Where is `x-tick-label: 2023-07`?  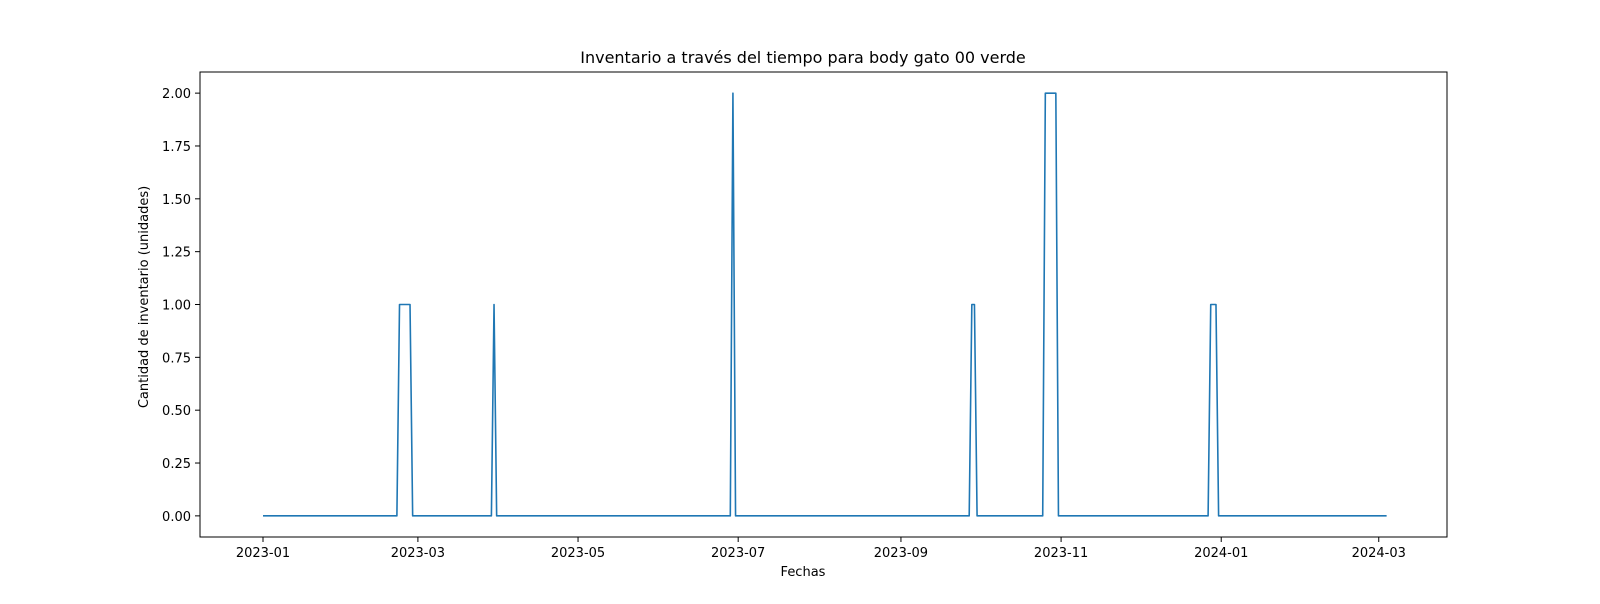 x-tick-label: 2023-07 is located at coordinates (738, 553).